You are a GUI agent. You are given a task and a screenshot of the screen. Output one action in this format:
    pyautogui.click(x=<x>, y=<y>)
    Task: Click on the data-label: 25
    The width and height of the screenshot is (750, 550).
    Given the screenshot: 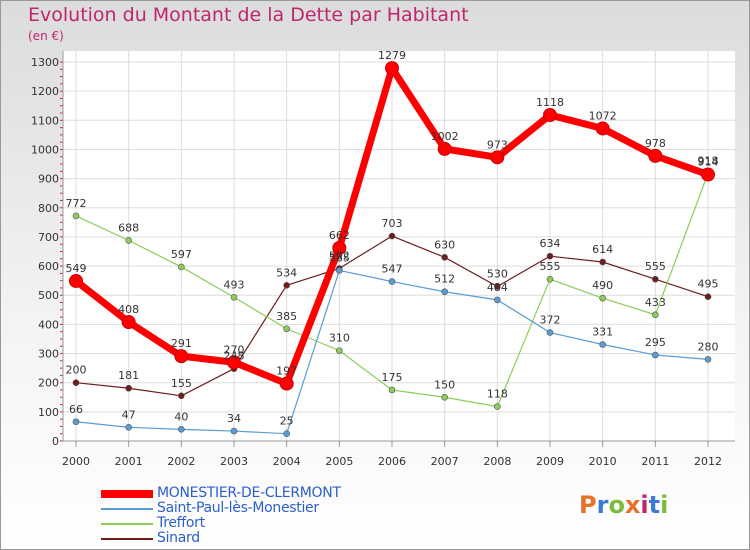 What is the action you would take?
    pyautogui.click(x=287, y=421)
    